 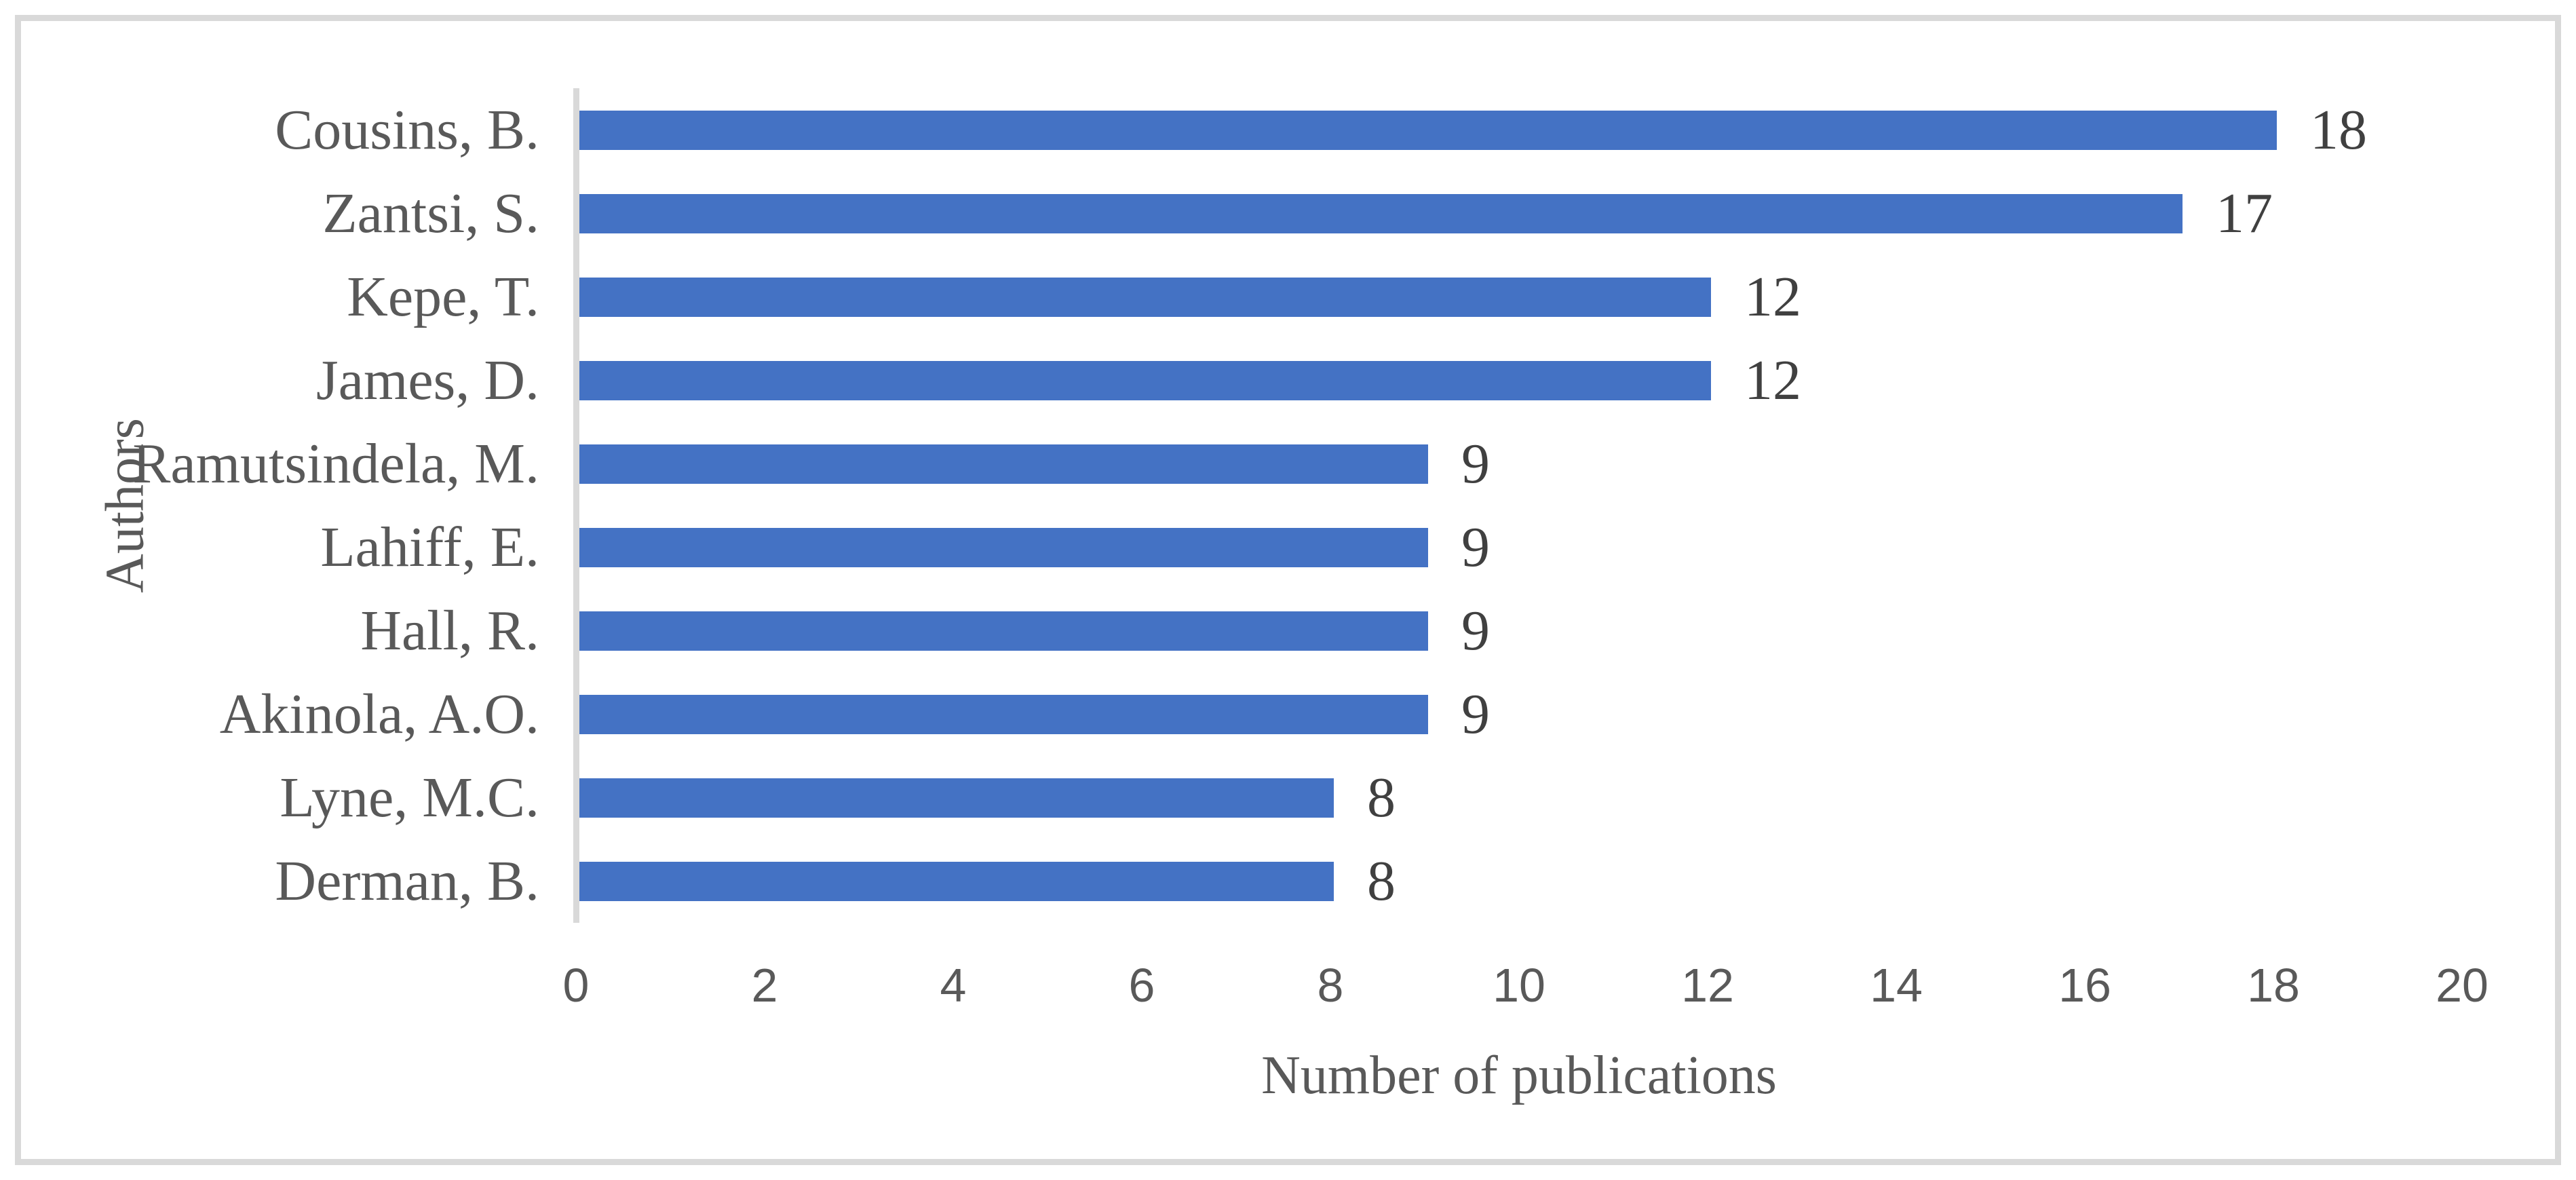 I want to click on x-tick-label: 6, so click(x=1141, y=985).